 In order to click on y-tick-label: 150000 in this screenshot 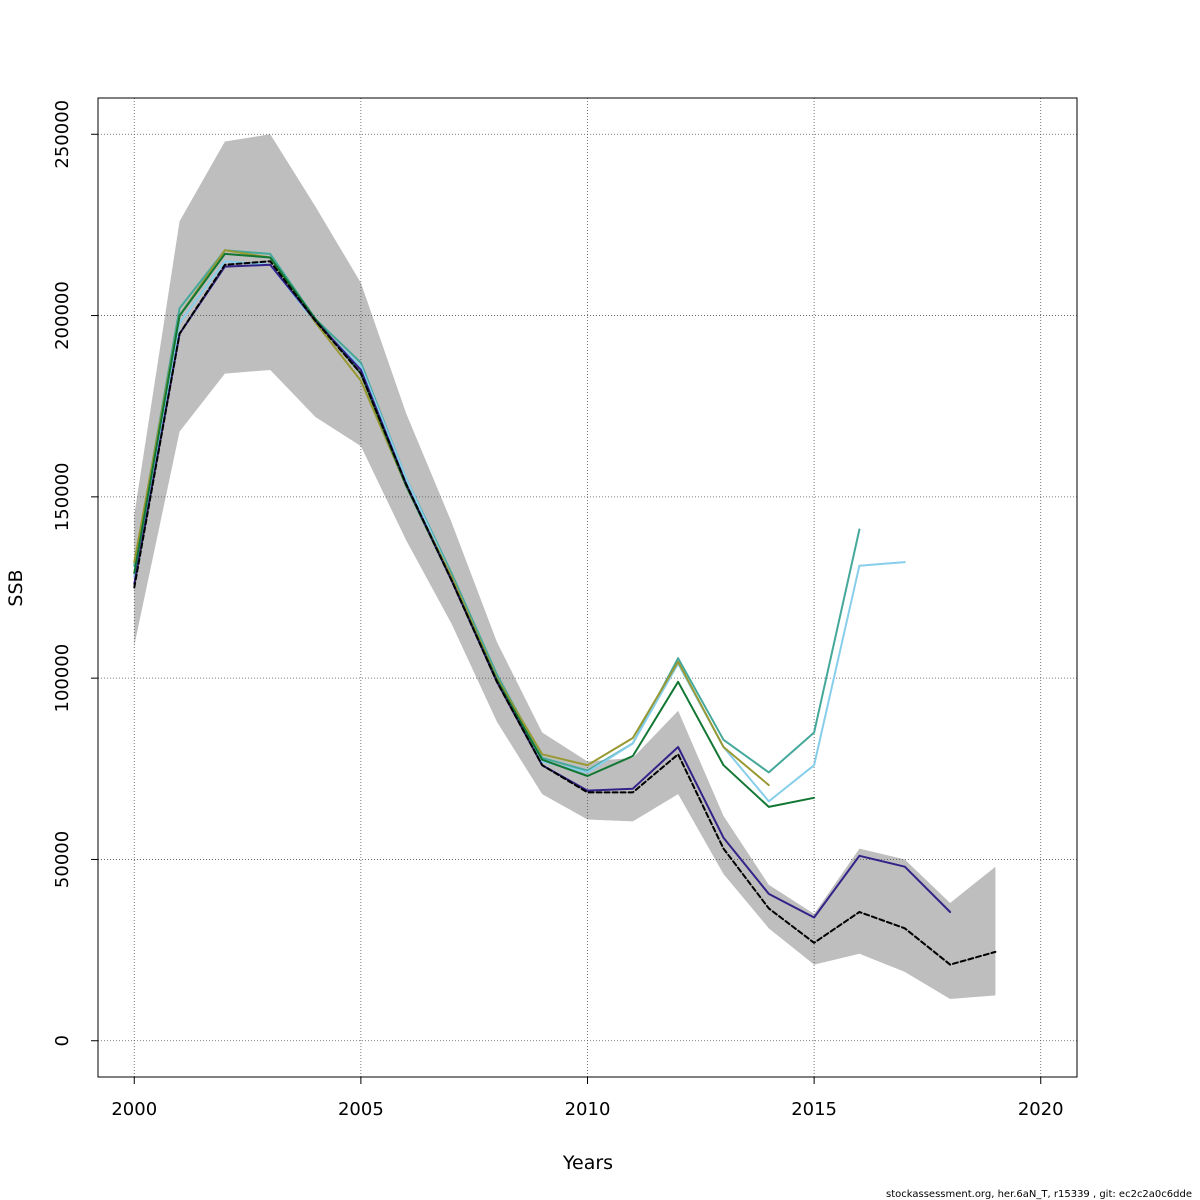, I will do `click(62, 496)`.